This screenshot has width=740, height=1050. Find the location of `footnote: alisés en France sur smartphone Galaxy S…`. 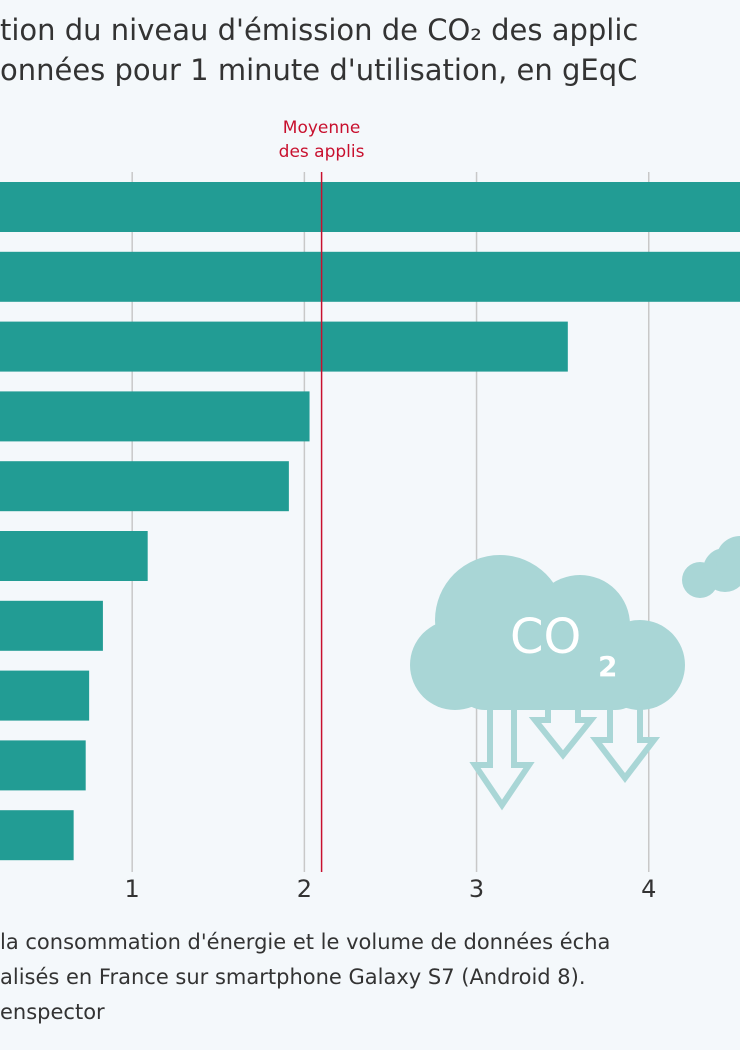

footnote: alisés en France sur smartphone Galaxy S… is located at coordinates (293, 977).